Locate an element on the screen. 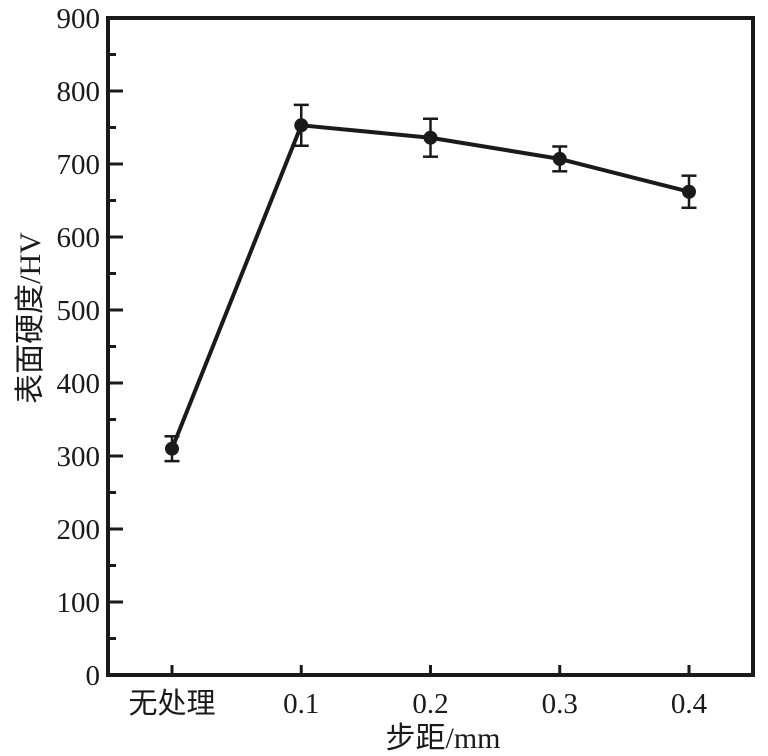  x-axis-title: 步距/mm is located at coordinates (442, 738).